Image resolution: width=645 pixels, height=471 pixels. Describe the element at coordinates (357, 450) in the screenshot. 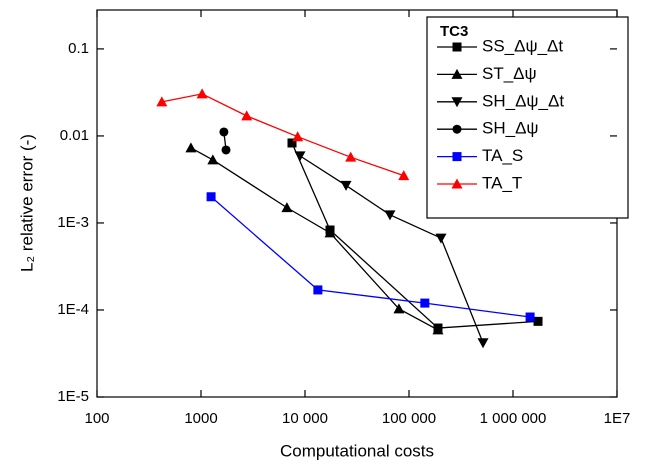

I see `x-axis-label: Computational costs` at that location.